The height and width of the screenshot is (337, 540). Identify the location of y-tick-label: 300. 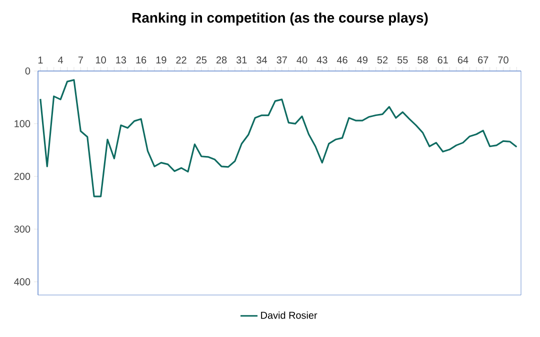
(22, 229).